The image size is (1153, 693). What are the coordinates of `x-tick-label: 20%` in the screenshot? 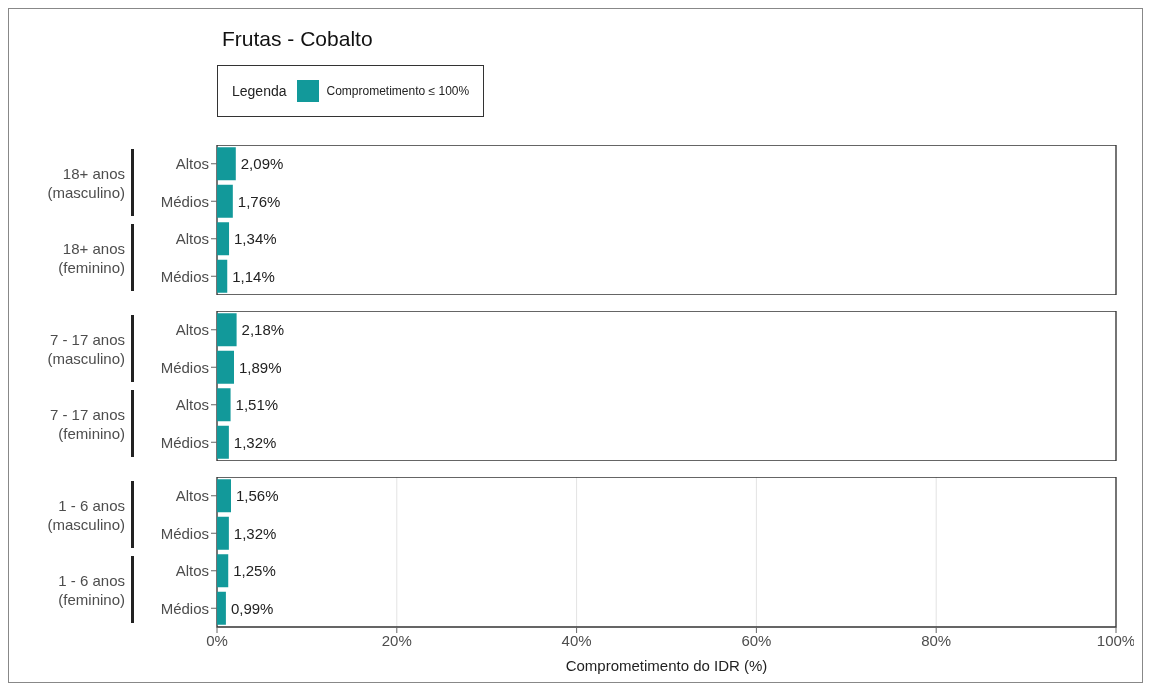 It's located at (396, 640).